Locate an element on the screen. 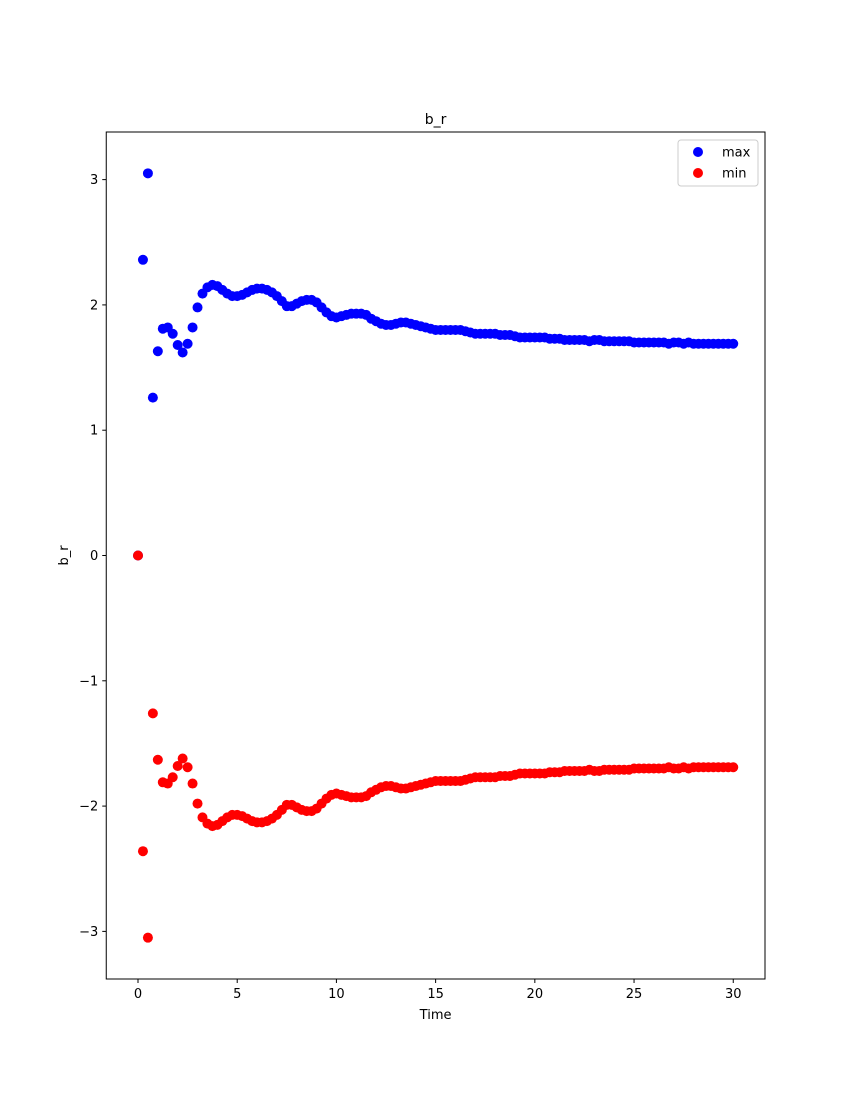 The height and width of the screenshot is (1104, 850). y-tick-label: −2 is located at coordinates (88, 807).